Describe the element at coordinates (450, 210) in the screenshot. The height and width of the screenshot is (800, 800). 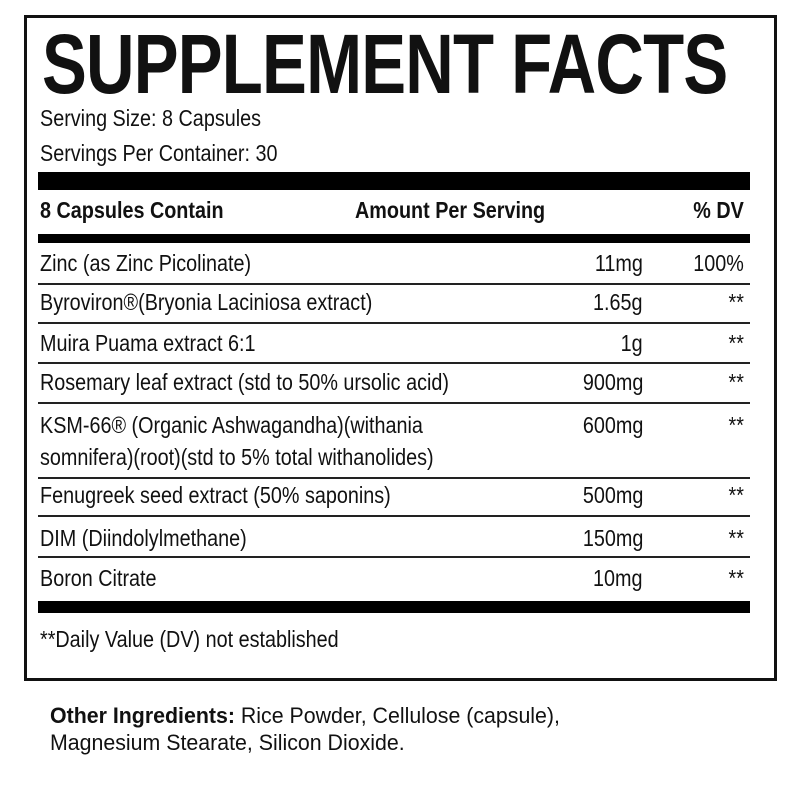
I see `header-col-amount: Amount Per Serving` at that location.